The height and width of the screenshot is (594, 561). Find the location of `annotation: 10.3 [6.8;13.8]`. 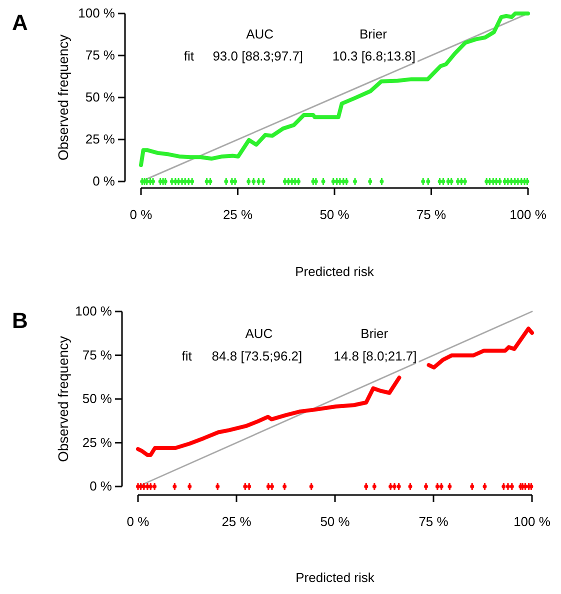

annotation: 10.3 [6.8;13.8] is located at coordinates (374, 56).